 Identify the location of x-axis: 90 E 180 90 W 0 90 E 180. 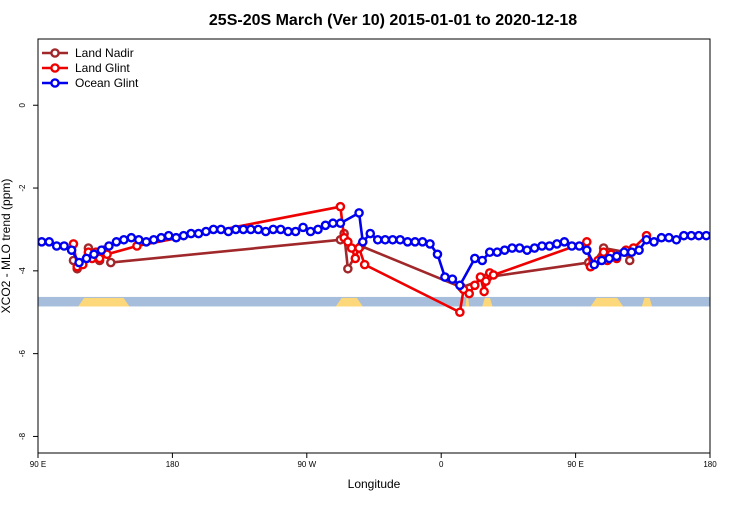
(373, 461).